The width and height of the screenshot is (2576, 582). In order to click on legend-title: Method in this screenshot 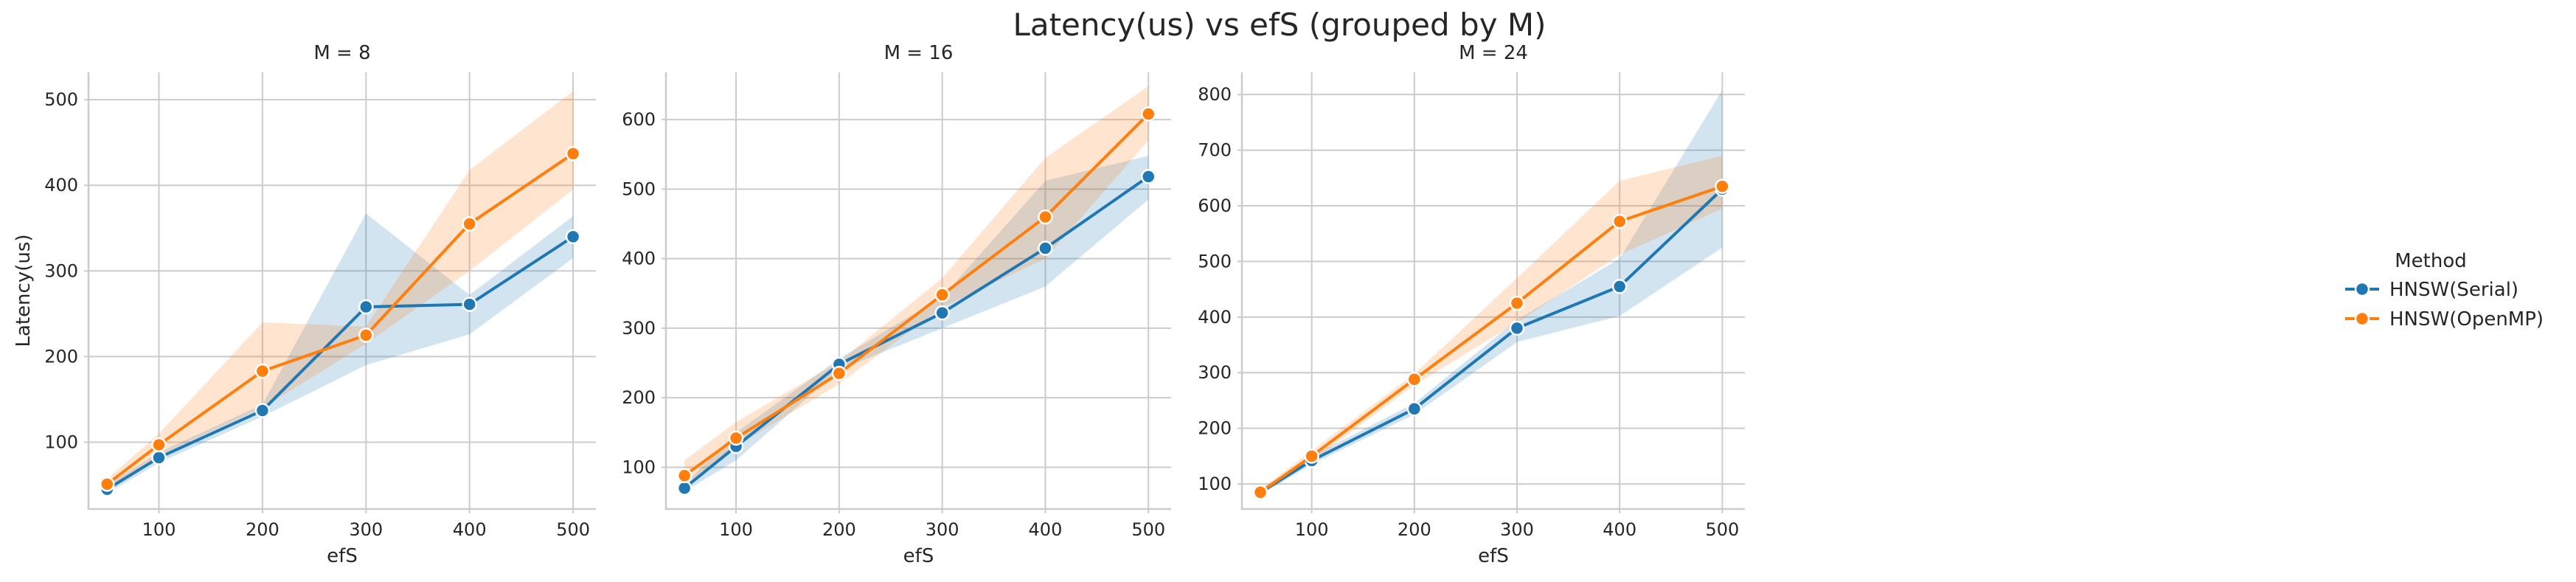, I will do `click(2431, 261)`.